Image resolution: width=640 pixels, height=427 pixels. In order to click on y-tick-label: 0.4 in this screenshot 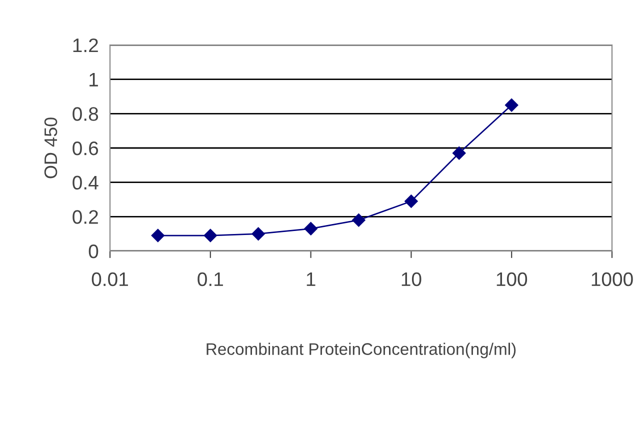, I will do `click(85, 183)`.